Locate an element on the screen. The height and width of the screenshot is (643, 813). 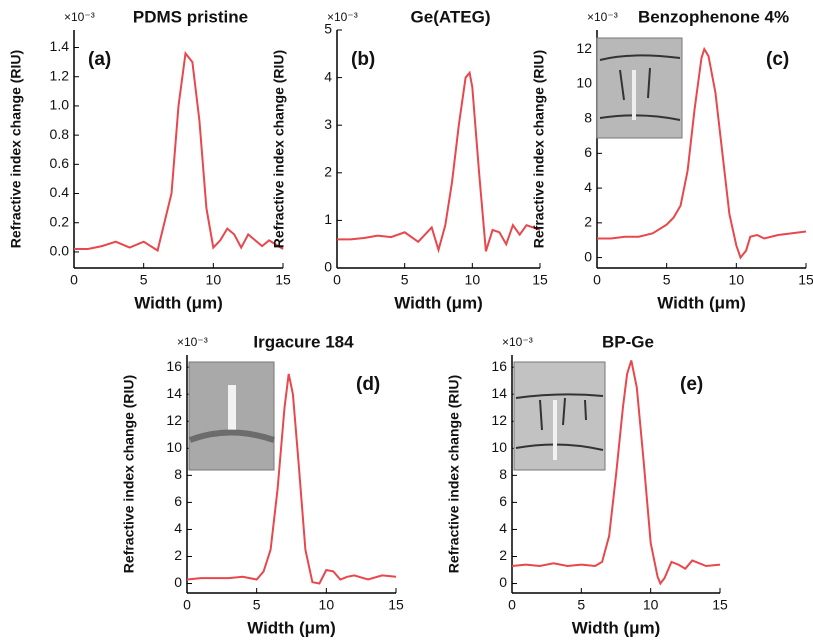
y-tick-label: 0.2 is located at coordinates (60, 221).